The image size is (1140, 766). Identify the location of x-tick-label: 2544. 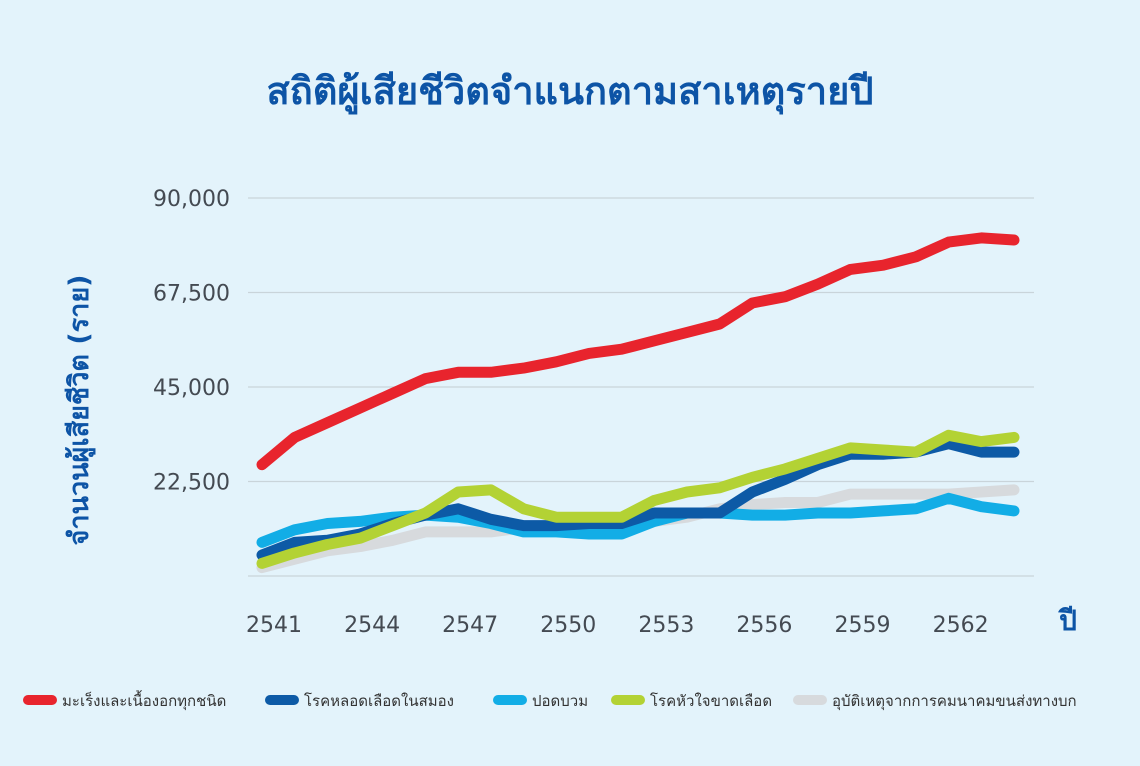
(372, 625).